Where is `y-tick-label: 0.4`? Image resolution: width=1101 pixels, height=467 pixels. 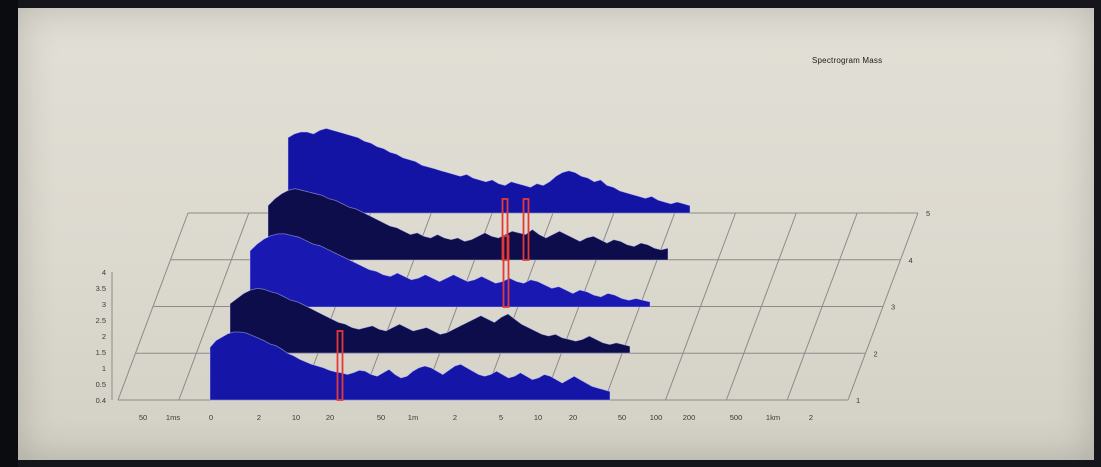 y-tick-label: 0.4 is located at coordinates (101, 400).